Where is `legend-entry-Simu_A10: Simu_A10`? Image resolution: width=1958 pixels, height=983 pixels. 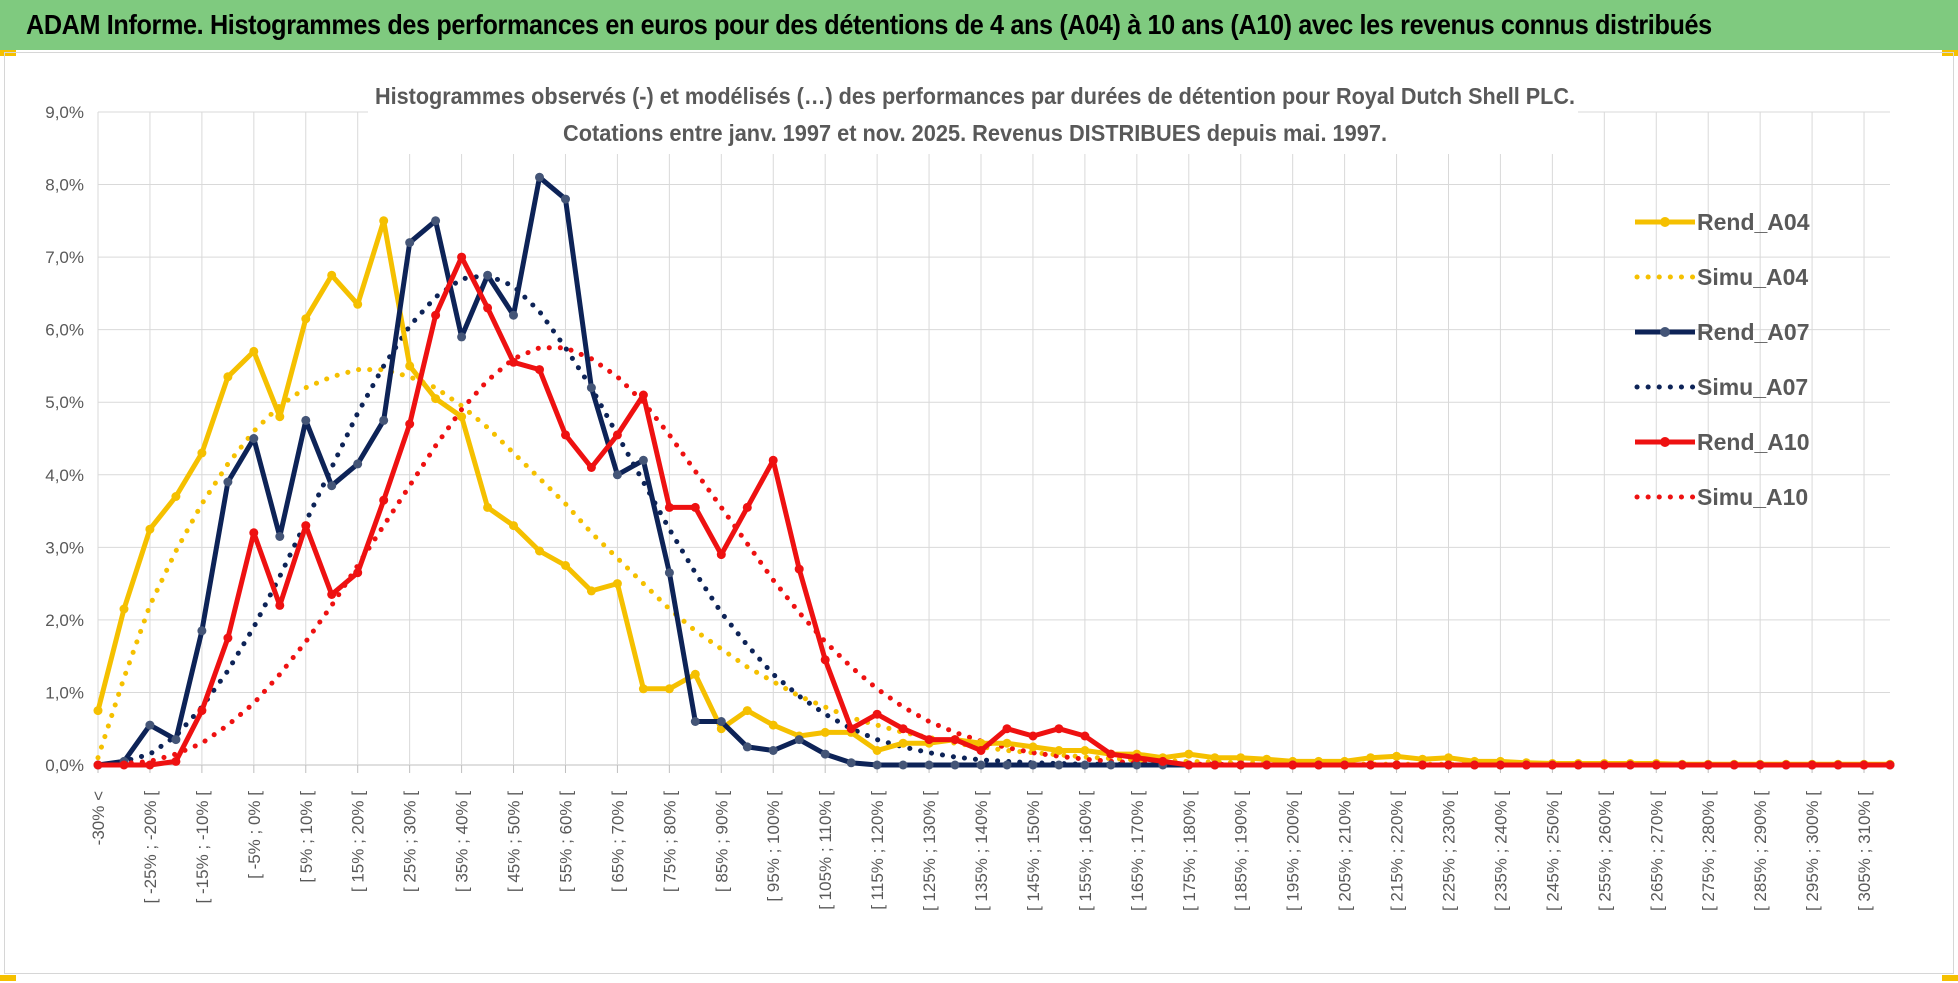
legend-entry-Simu_A10: Simu_A10 is located at coordinates (1721, 497).